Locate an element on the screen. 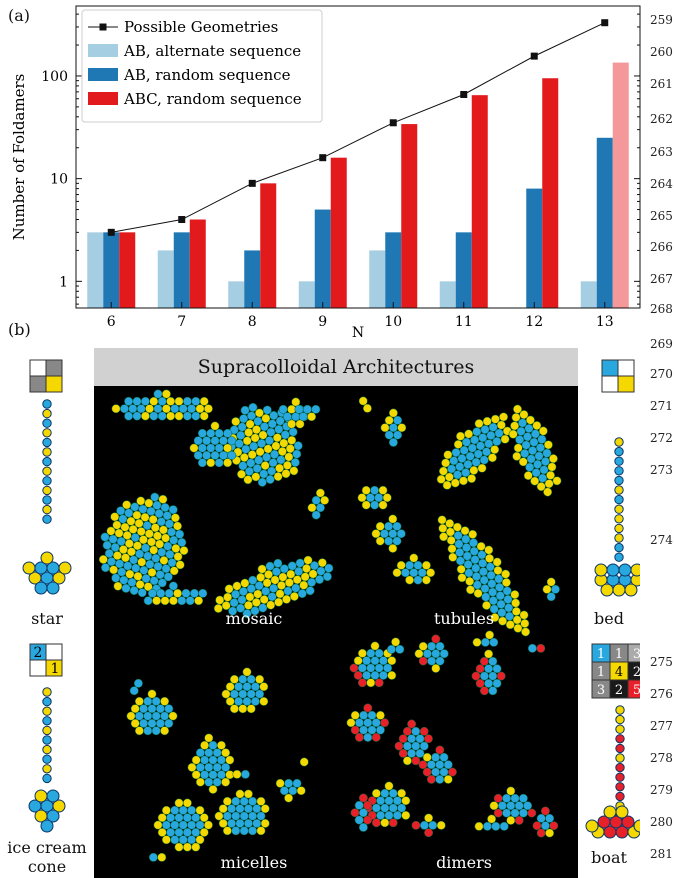 This screenshot has height=878, width=674. bed-chain is located at coordinates (619, 499).